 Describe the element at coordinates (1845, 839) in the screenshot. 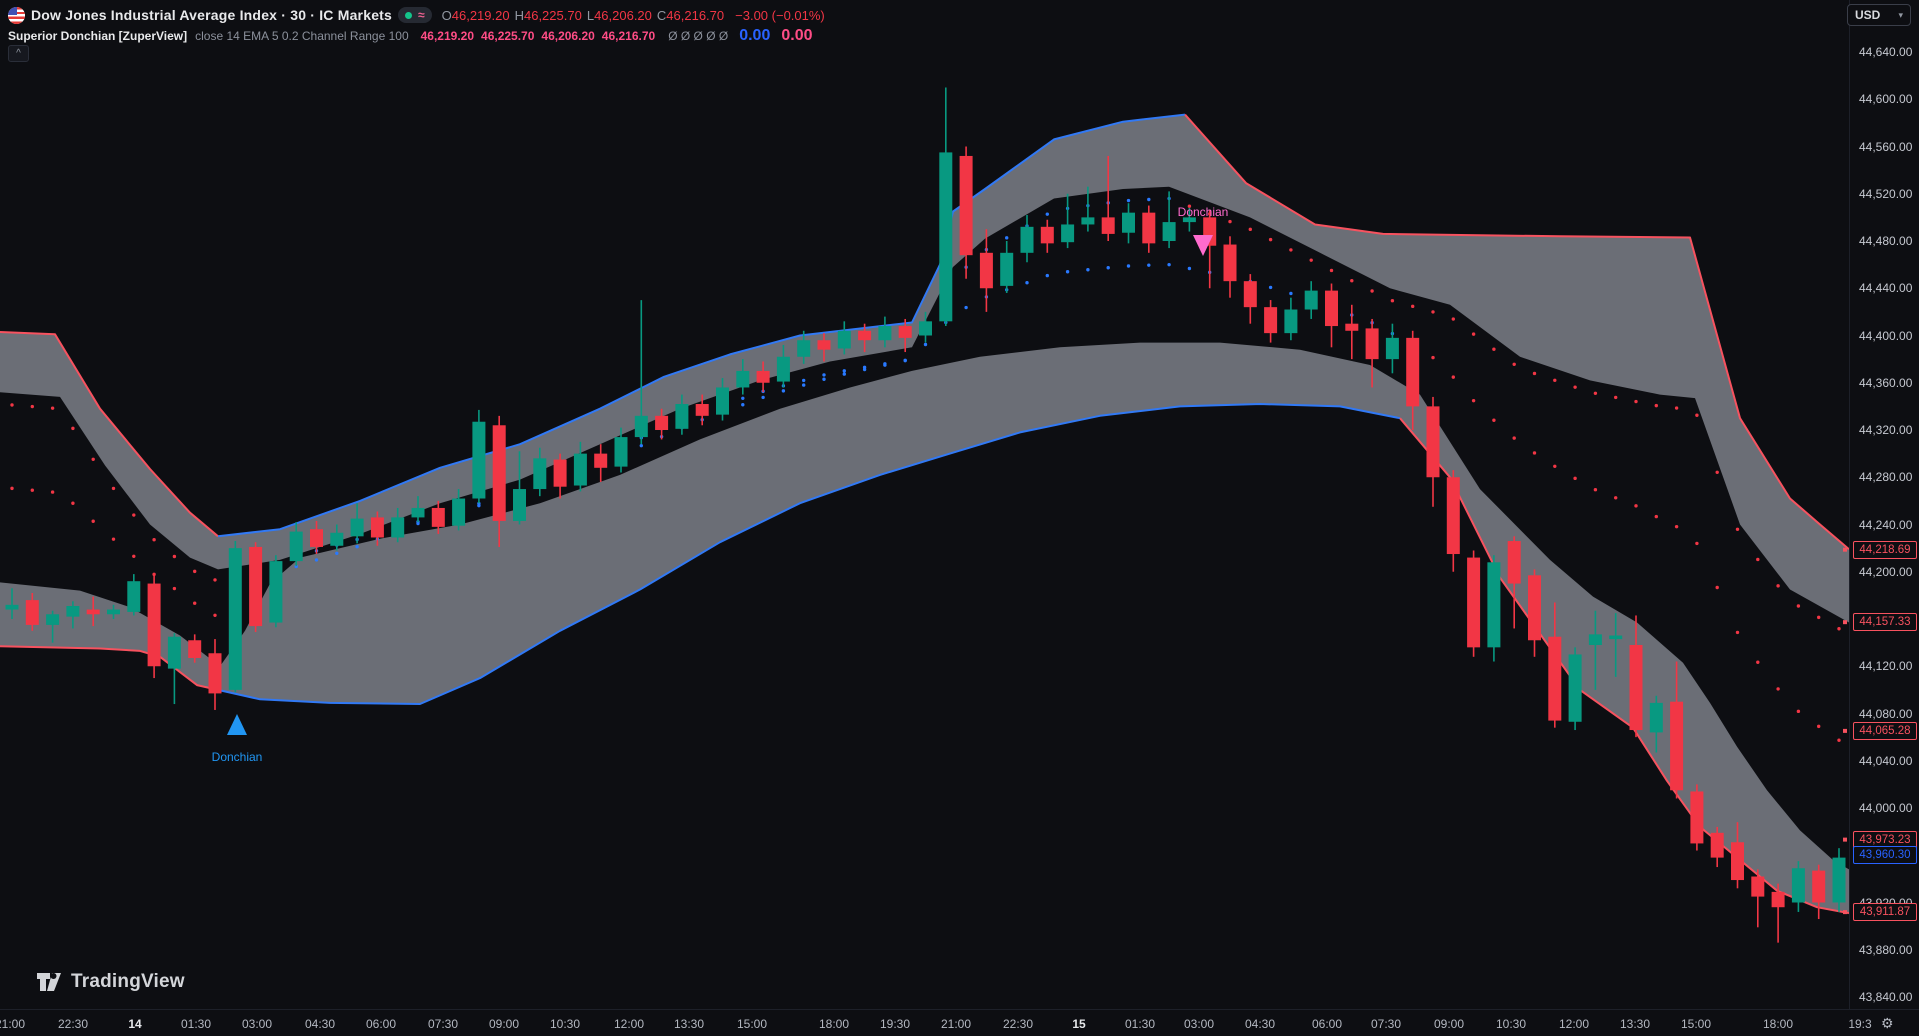

I see `tag-edge-dot` at that location.